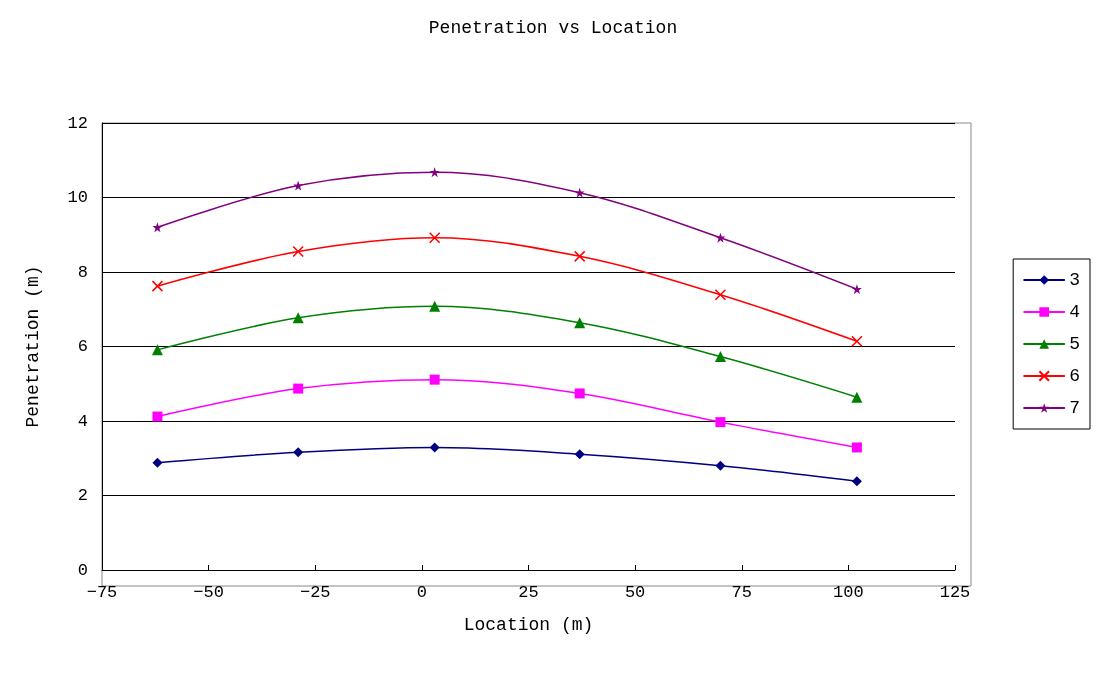  Describe the element at coordinates (77, 123) in the screenshot. I see `y-tick-label: 12` at that location.